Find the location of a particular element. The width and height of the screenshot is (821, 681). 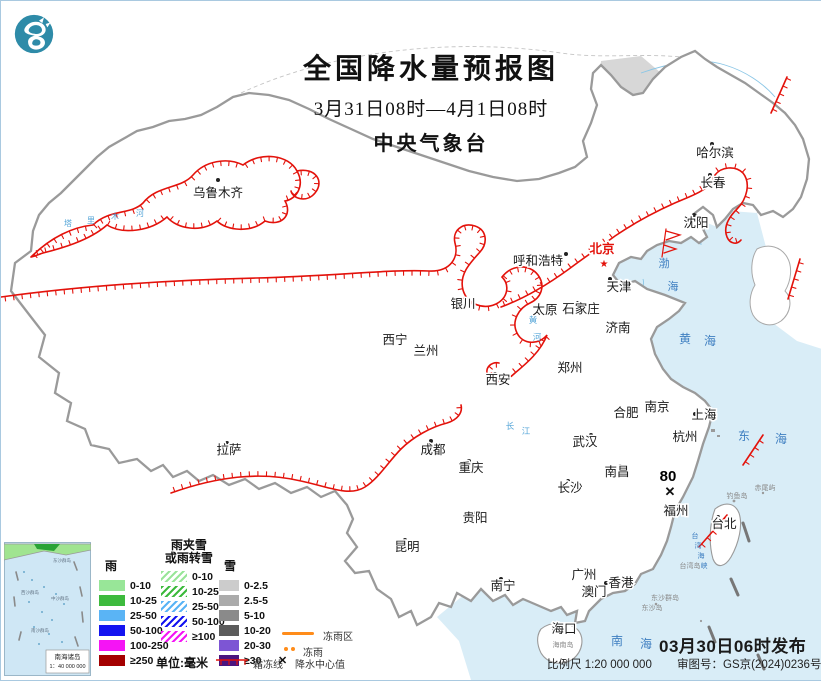

legend-row: 50-100 is located at coordinates (193, 621).